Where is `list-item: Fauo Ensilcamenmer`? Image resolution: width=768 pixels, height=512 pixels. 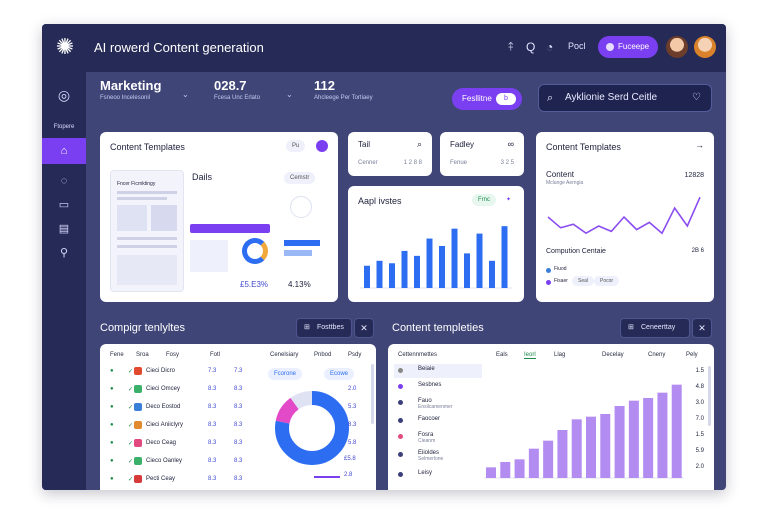 list-item: Fauo Ensilcamenmer is located at coordinates (436, 403).